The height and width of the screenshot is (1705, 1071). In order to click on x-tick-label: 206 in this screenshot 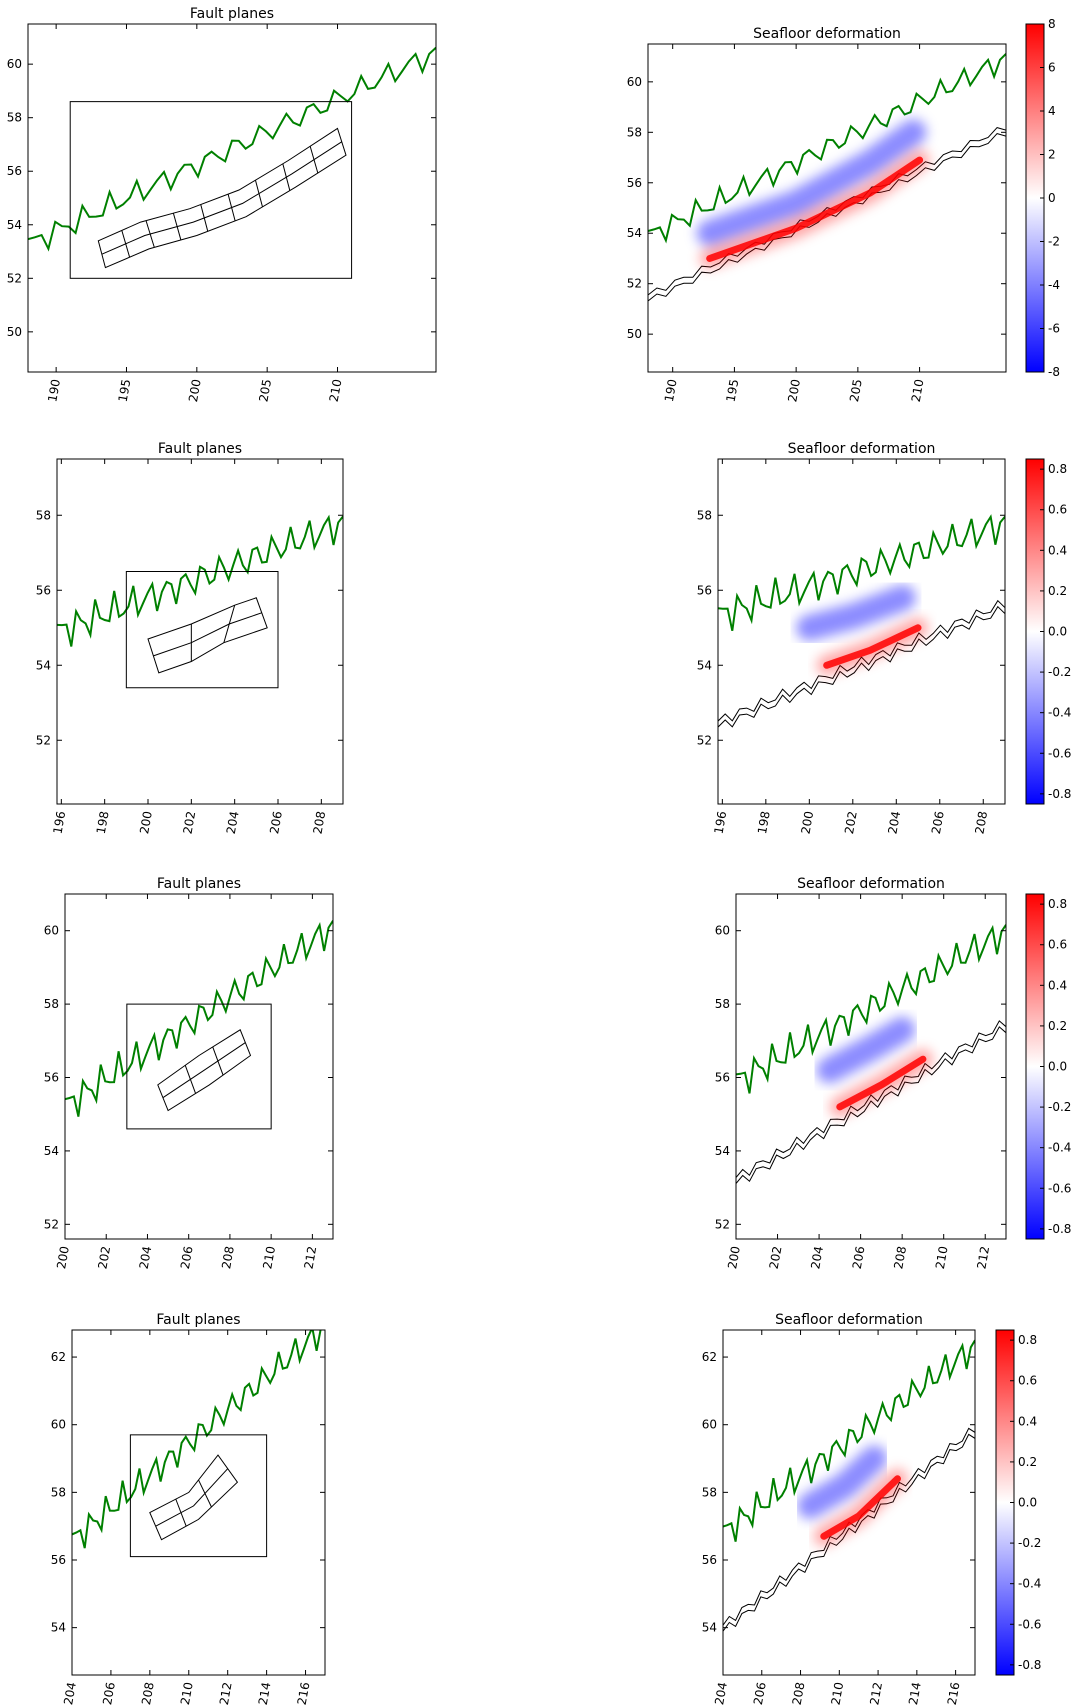, I will do `click(938, 822)`.